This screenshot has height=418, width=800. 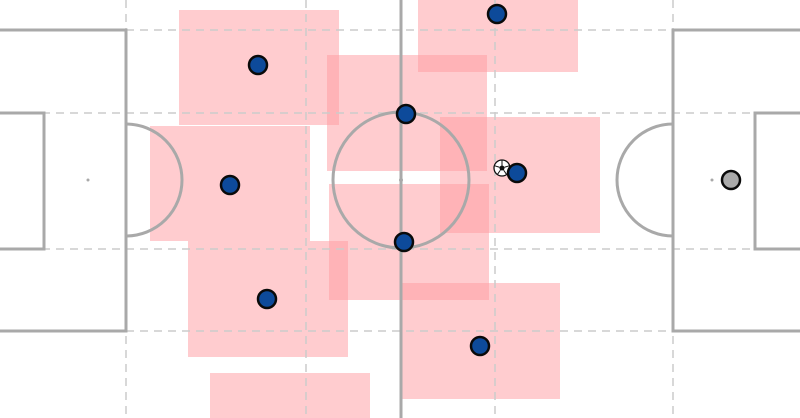 I want to click on right-penalty-spot, so click(x=712, y=180).